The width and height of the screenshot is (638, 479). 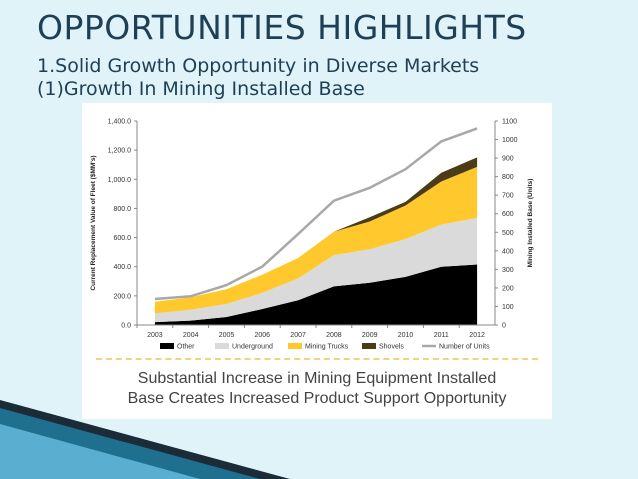 What do you see at coordinates (263, 335) in the screenshot?
I see `x-tick-label: 2006` at bounding box center [263, 335].